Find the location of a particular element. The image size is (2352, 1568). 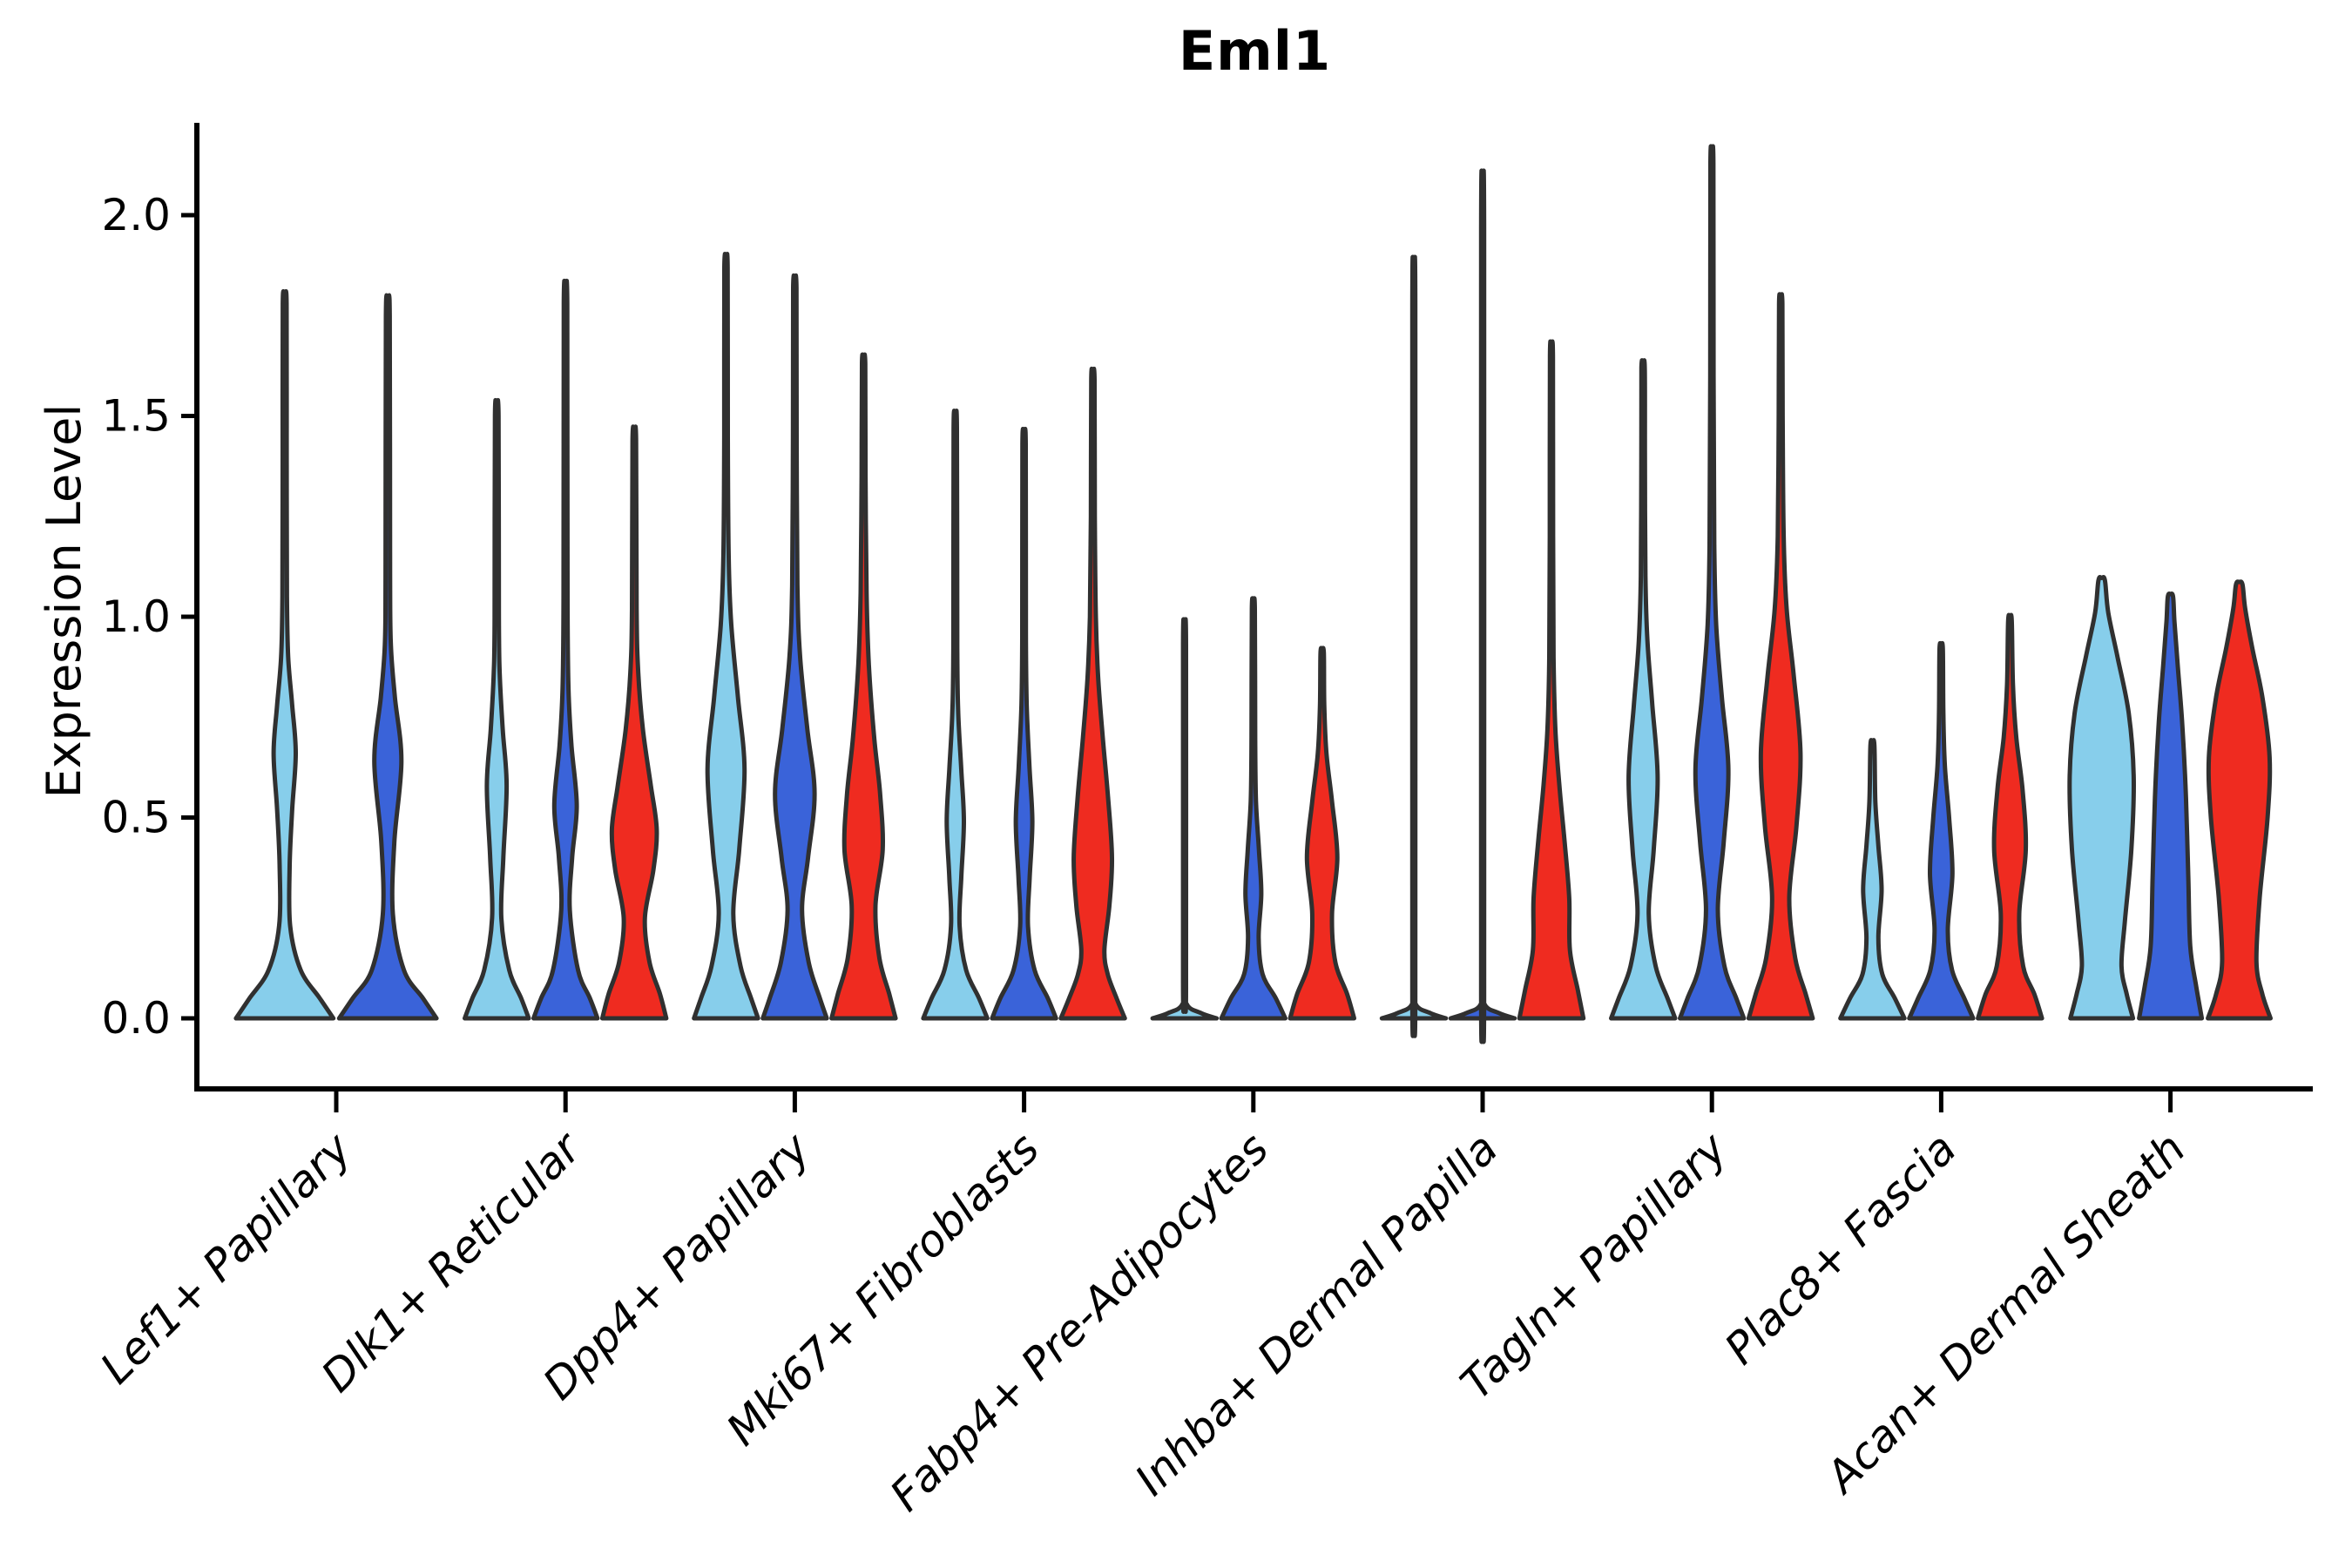

violin-mki67-fibroblasts-red is located at coordinates (1093, 693).